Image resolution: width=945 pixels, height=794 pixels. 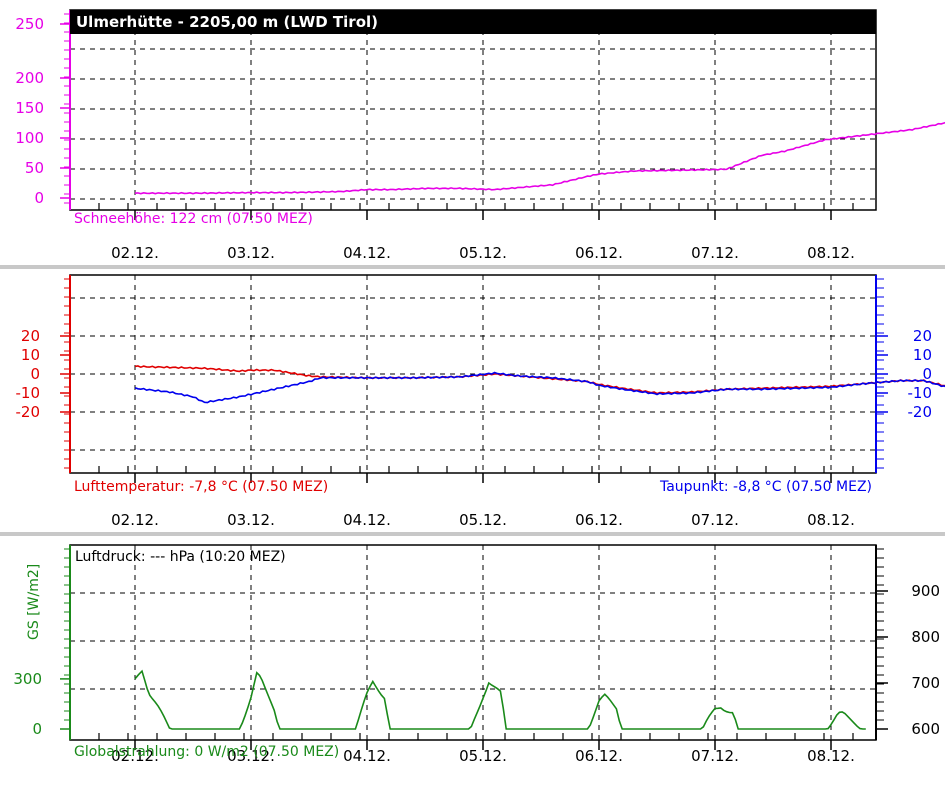 What do you see at coordinates (920, 412) in the screenshot?
I see `y2-tick-label: -20` at bounding box center [920, 412].